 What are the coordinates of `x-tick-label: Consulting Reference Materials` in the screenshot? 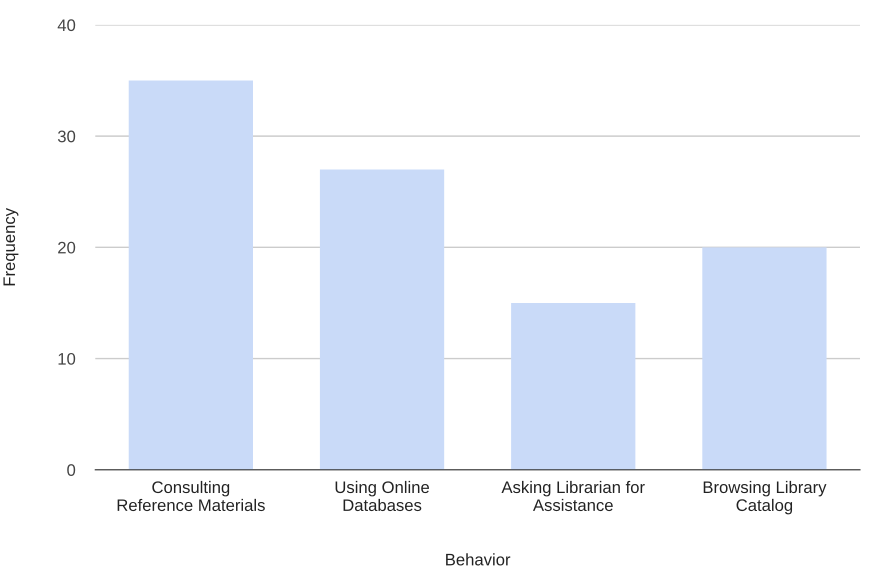 It's located at (191, 496).